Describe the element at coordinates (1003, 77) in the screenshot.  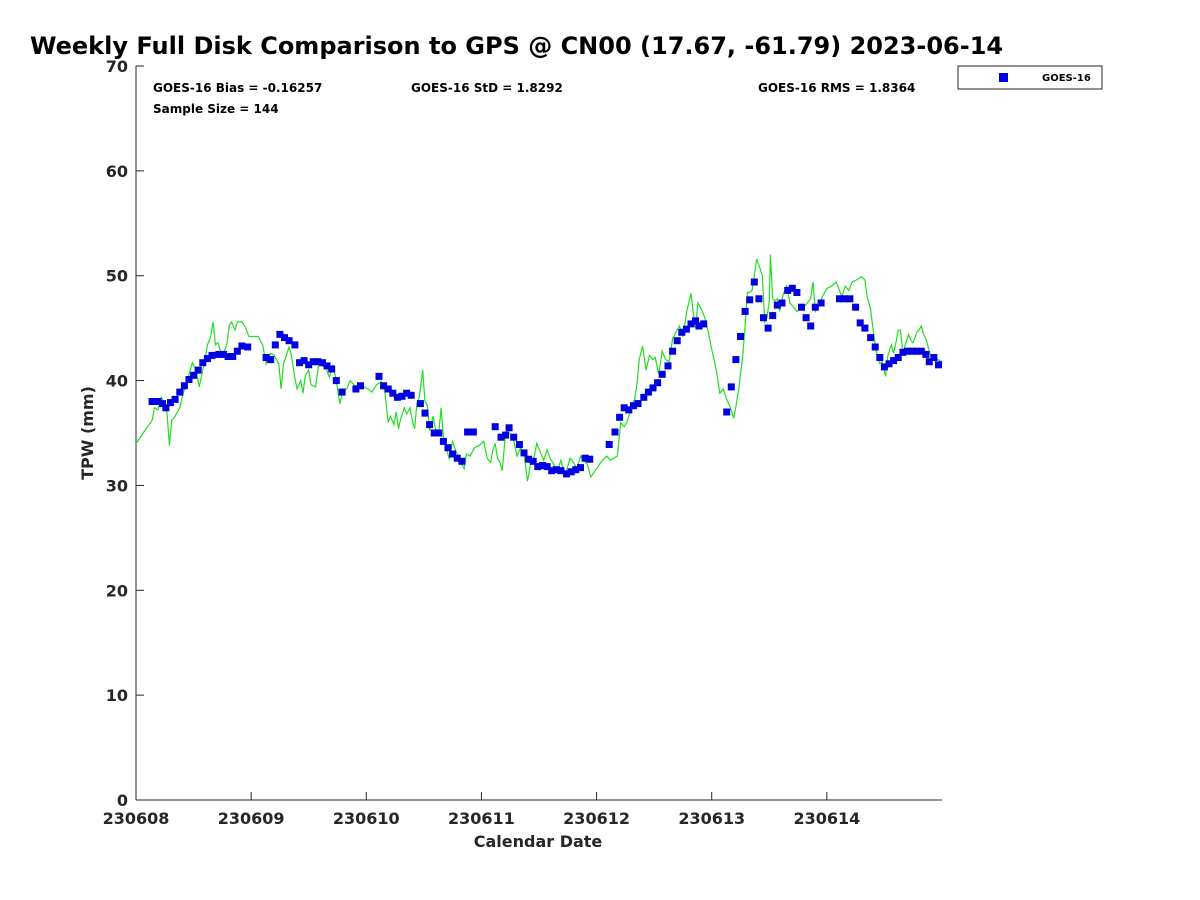
I see `legend-marker` at that location.